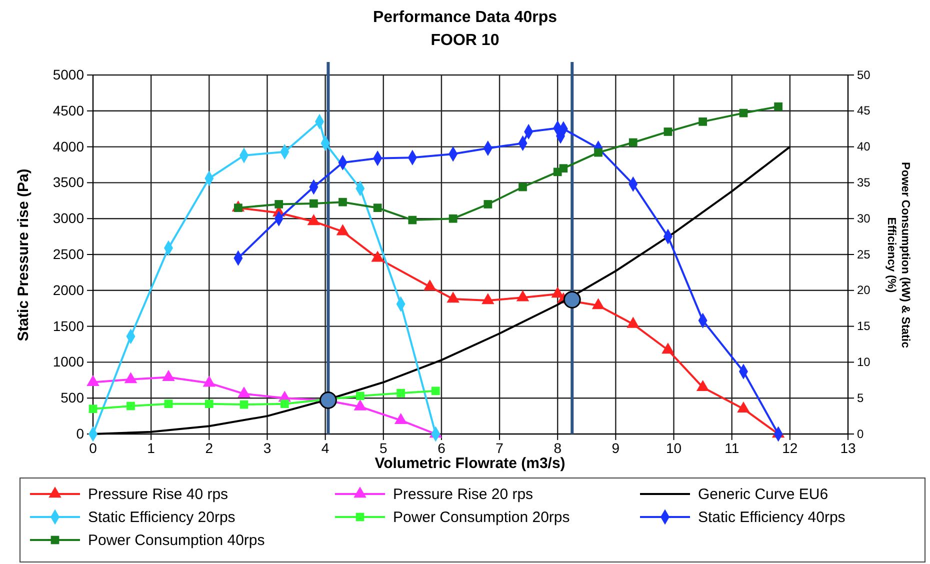 The height and width of the screenshot is (564, 930). I want to click on legend-label: Generic Curve EU6, so click(763, 494).